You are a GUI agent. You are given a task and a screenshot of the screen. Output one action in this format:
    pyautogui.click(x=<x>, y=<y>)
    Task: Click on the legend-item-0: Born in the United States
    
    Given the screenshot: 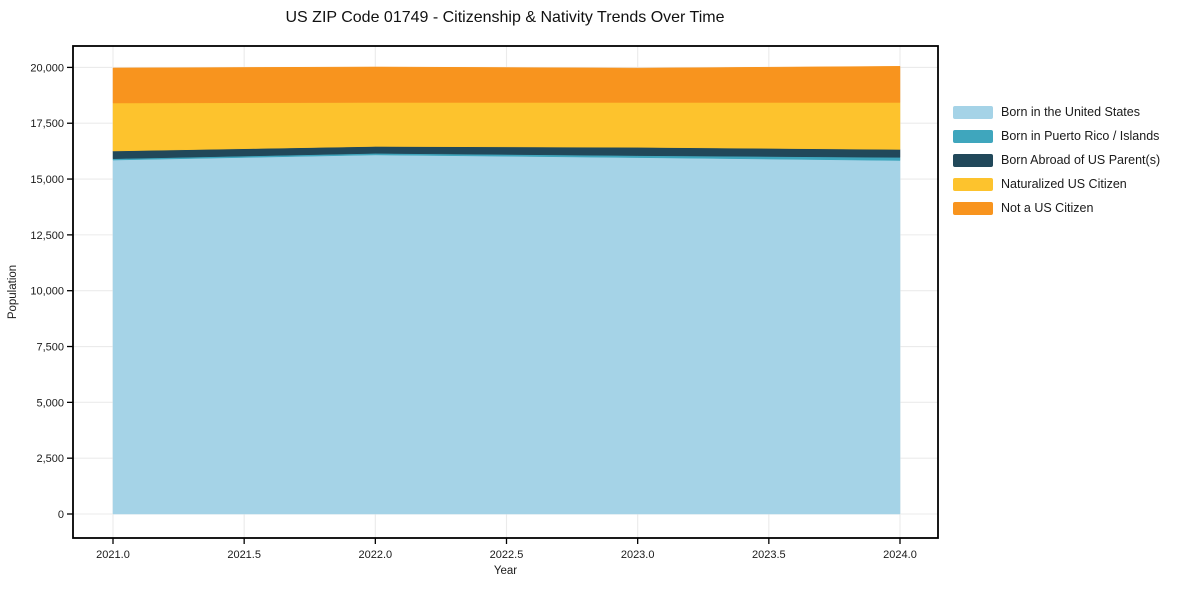 What is the action you would take?
    pyautogui.click(x=1056, y=112)
    